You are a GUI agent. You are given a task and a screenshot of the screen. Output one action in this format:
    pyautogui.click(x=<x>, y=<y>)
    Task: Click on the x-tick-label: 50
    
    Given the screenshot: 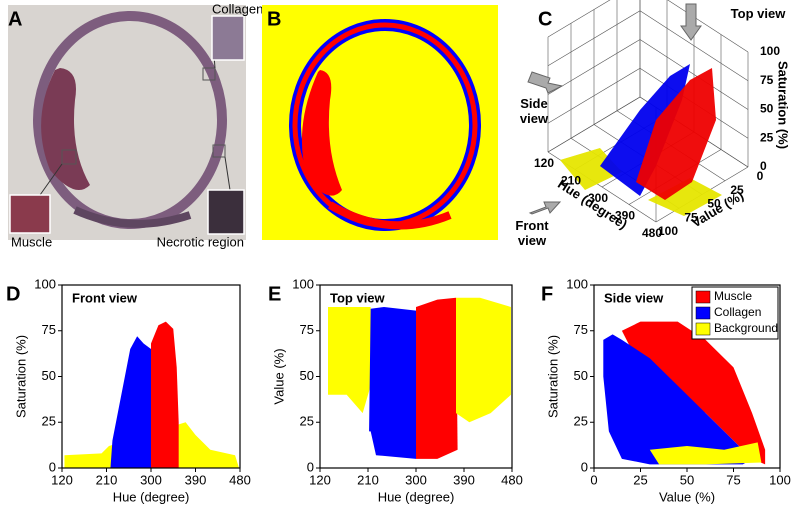 What is the action you would take?
    pyautogui.click(x=687, y=479)
    